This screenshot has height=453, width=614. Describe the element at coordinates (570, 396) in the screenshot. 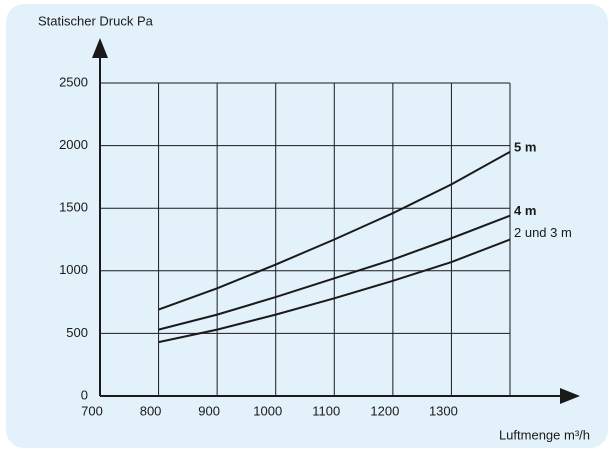

I see `x-axis-arrow` at that location.